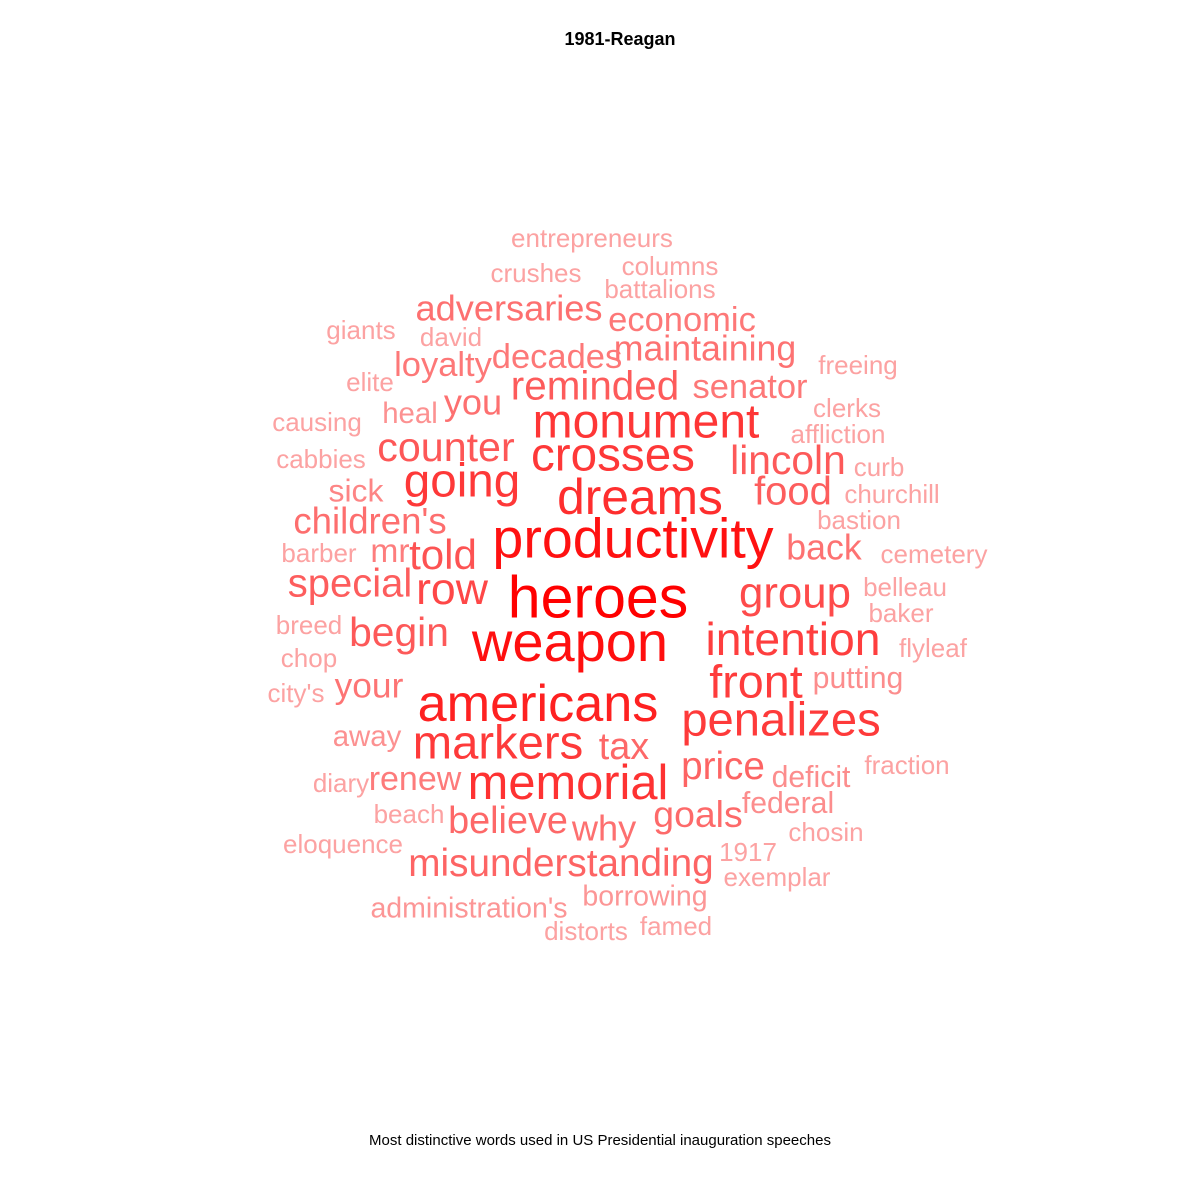 The width and height of the screenshot is (1200, 1200). What do you see at coordinates (891, 494) in the screenshot?
I see `word-churchill: churchill` at bounding box center [891, 494].